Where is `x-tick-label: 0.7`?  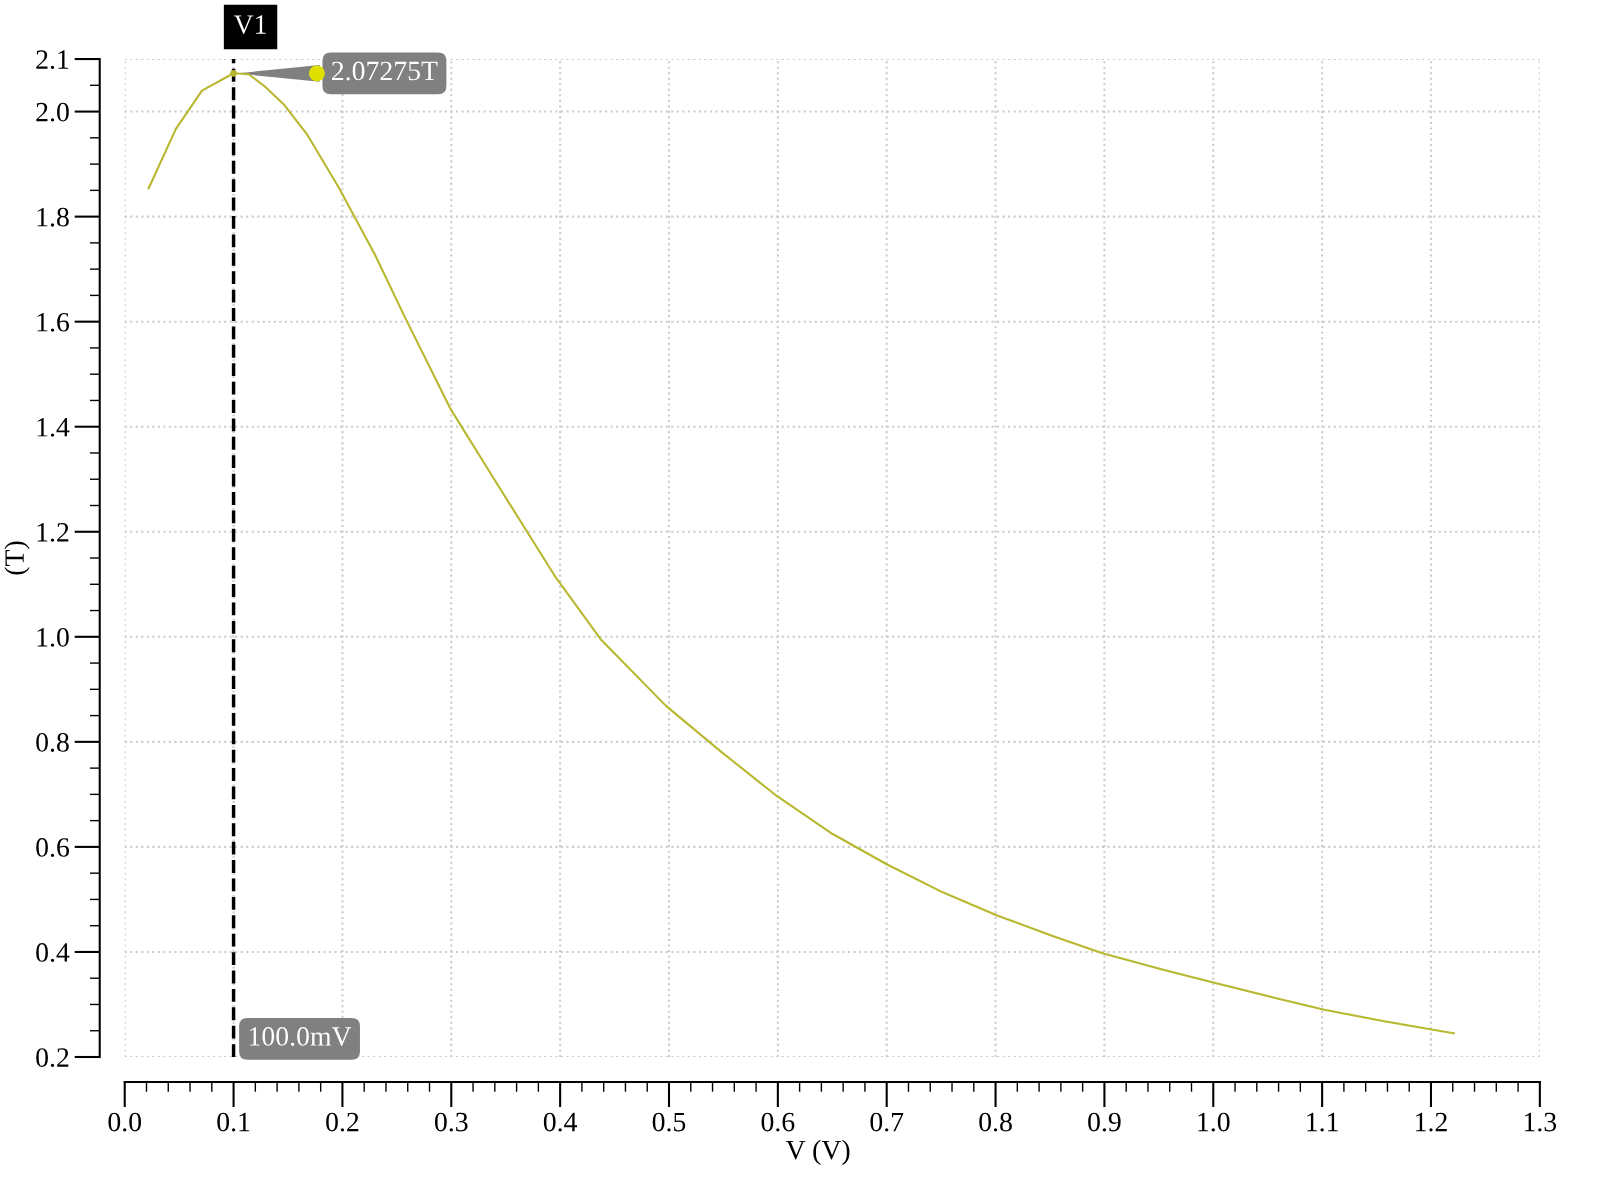 x-tick-label: 0.7 is located at coordinates (887, 1122).